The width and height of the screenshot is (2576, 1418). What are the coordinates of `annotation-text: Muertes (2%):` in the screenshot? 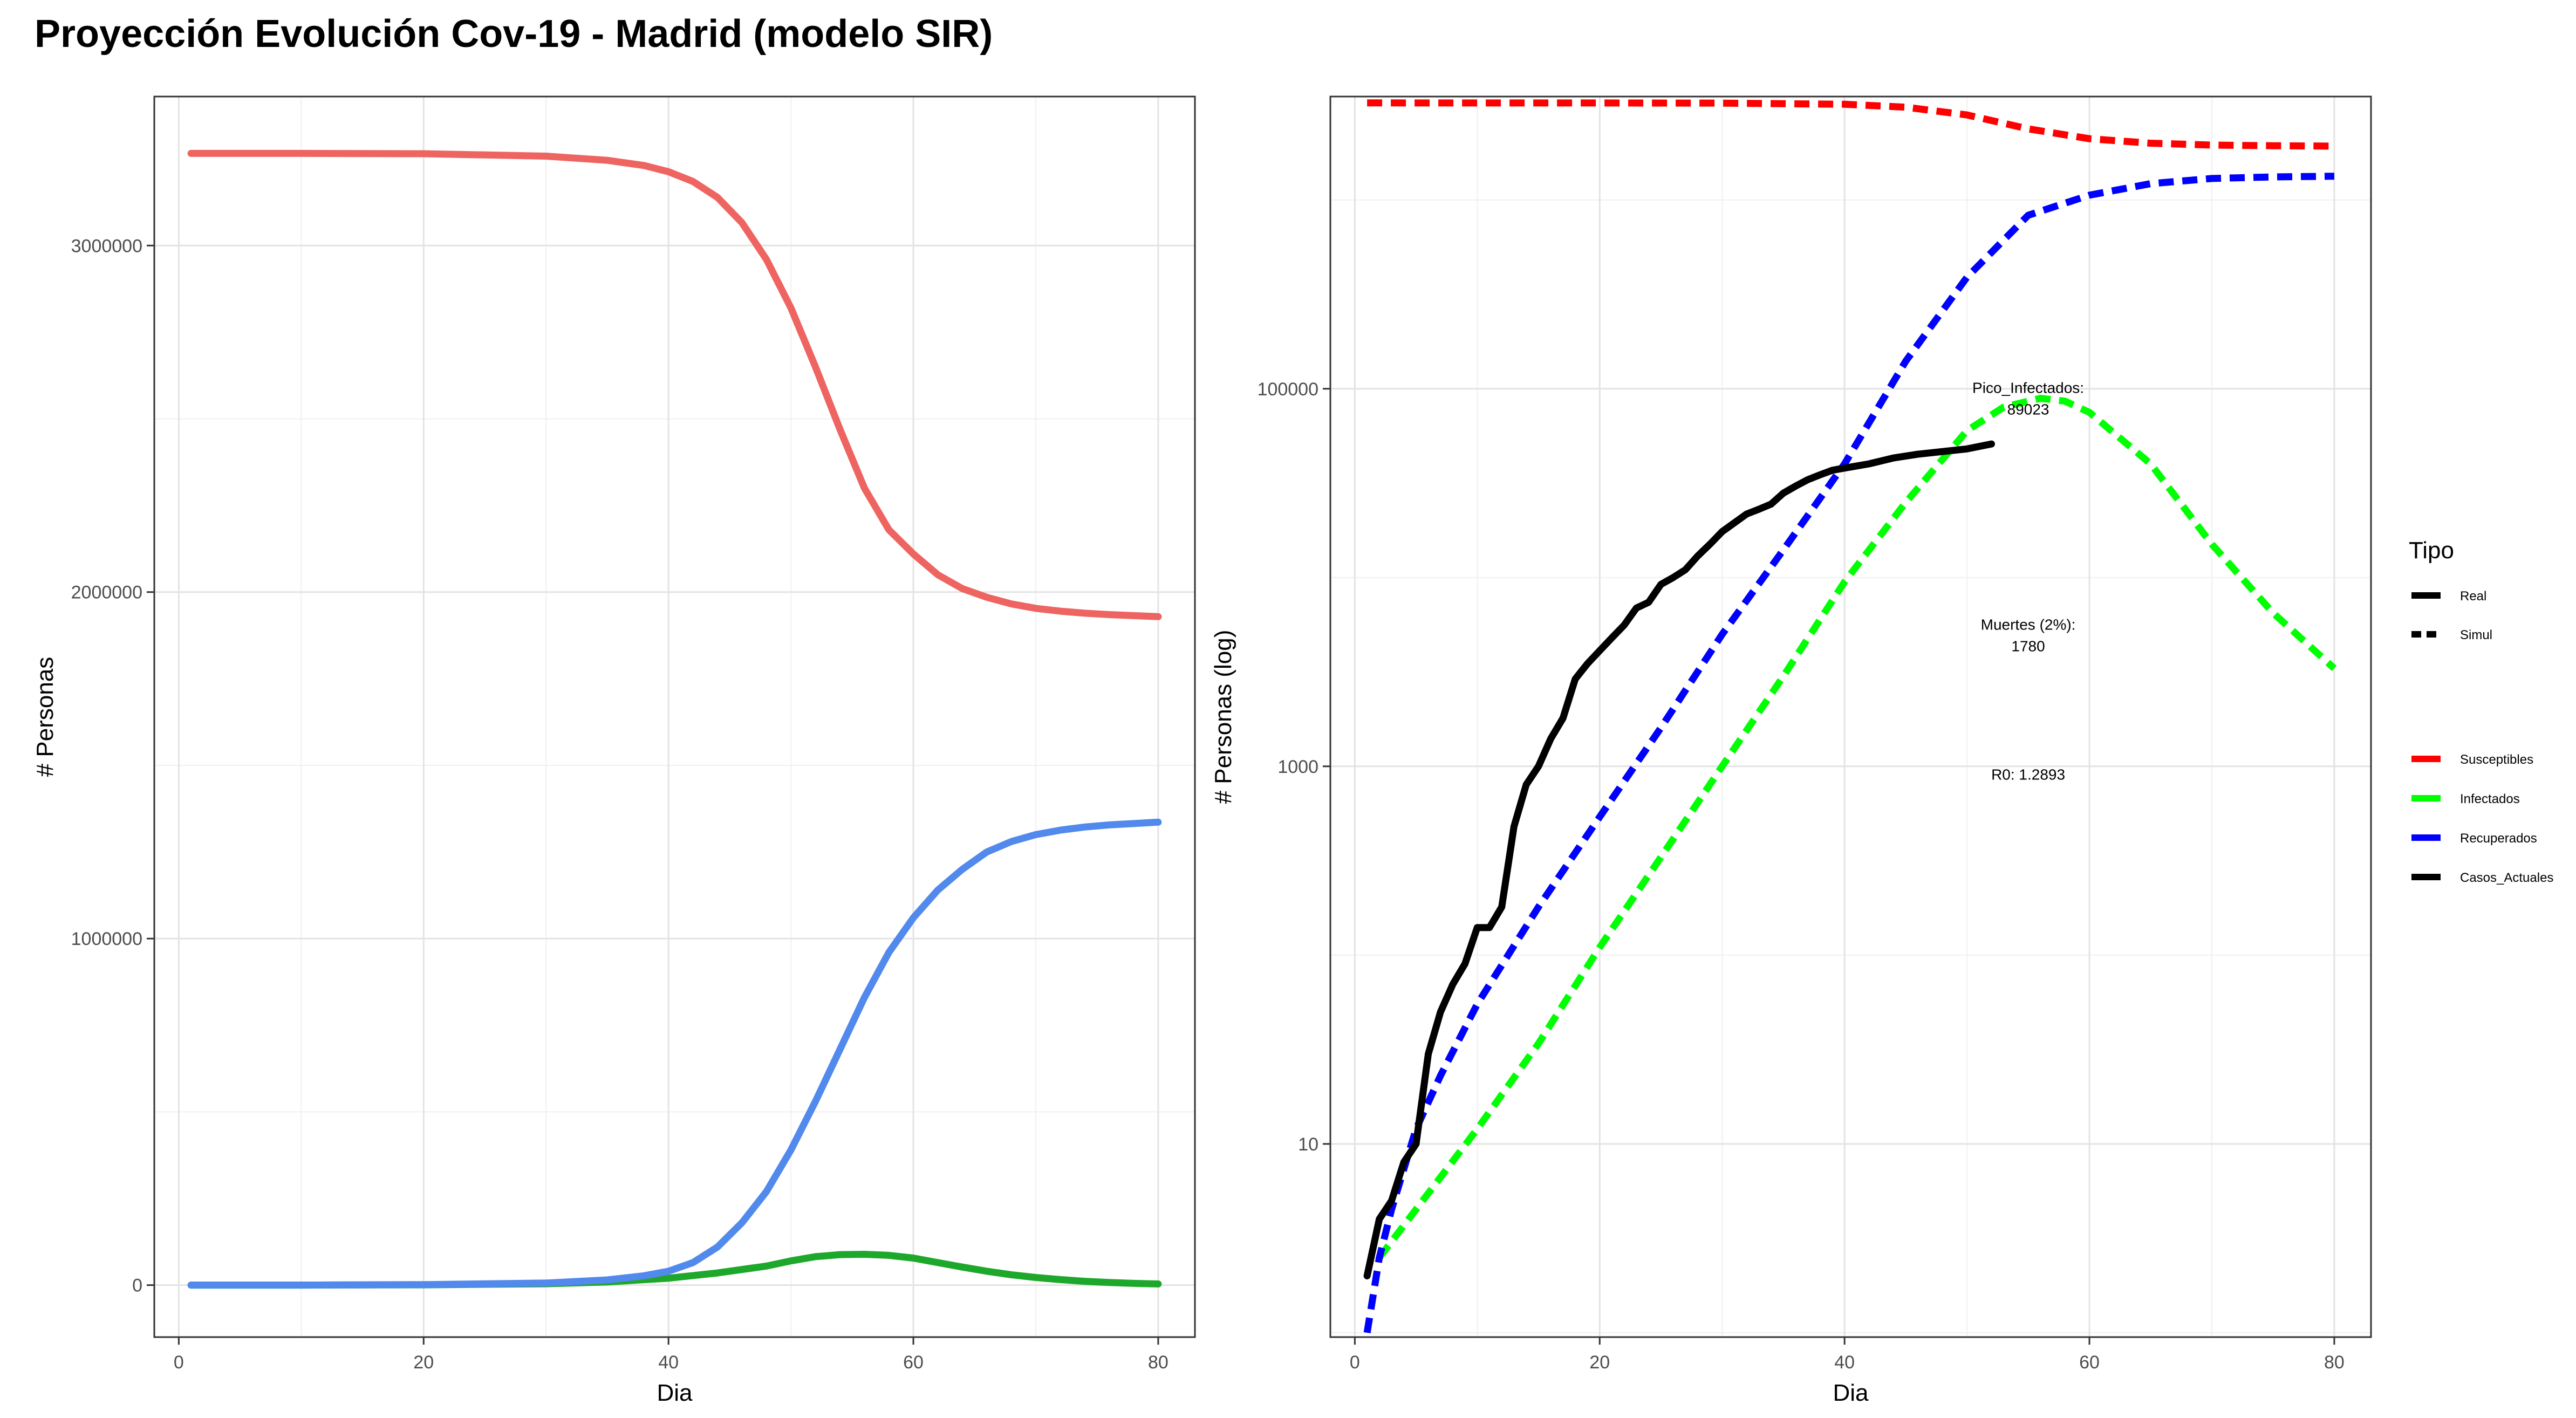 It's located at (2028, 624).